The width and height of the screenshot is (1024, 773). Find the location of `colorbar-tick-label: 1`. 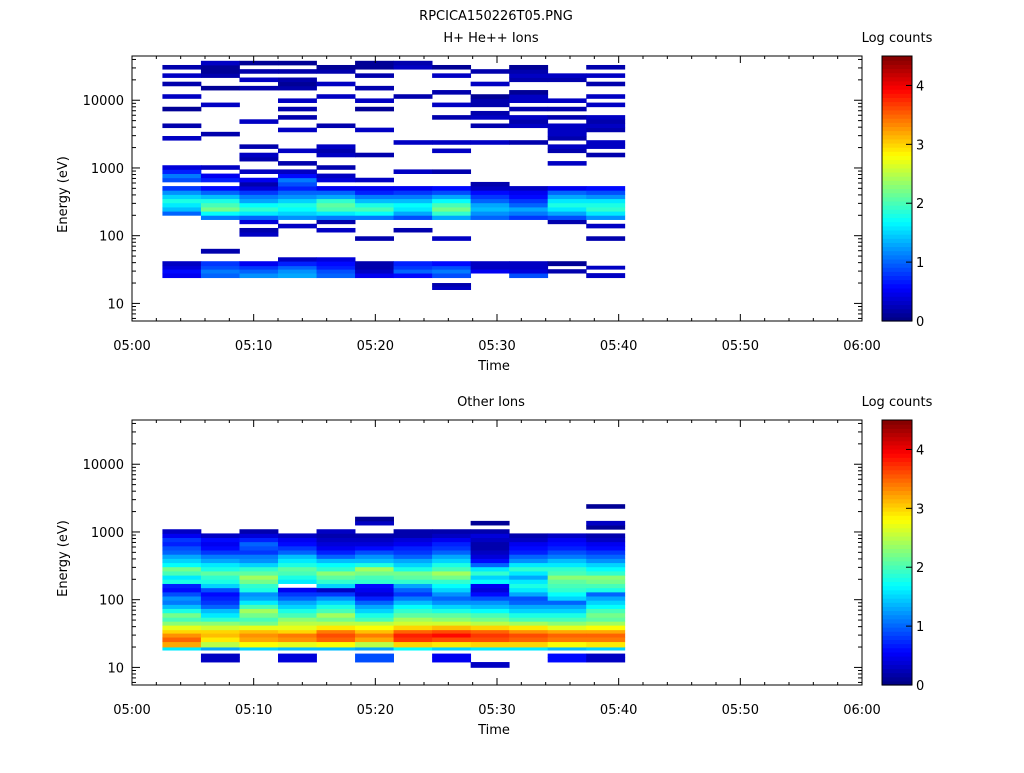

colorbar-tick-label: 1 is located at coordinates (920, 627).